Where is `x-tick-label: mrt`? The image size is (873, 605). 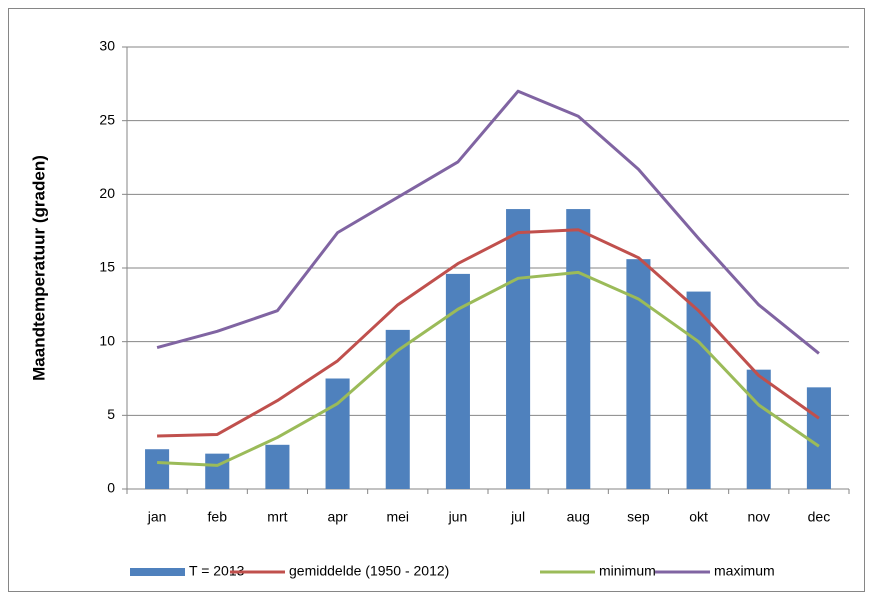 x-tick-label: mrt is located at coordinates (277, 517).